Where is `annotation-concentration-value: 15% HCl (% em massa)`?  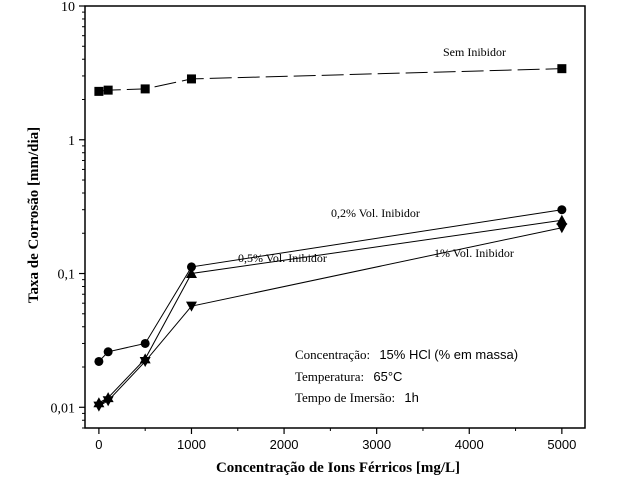 annotation-concentration-value: 15% HCl (% em massa) is located at coordinates (448, 354).